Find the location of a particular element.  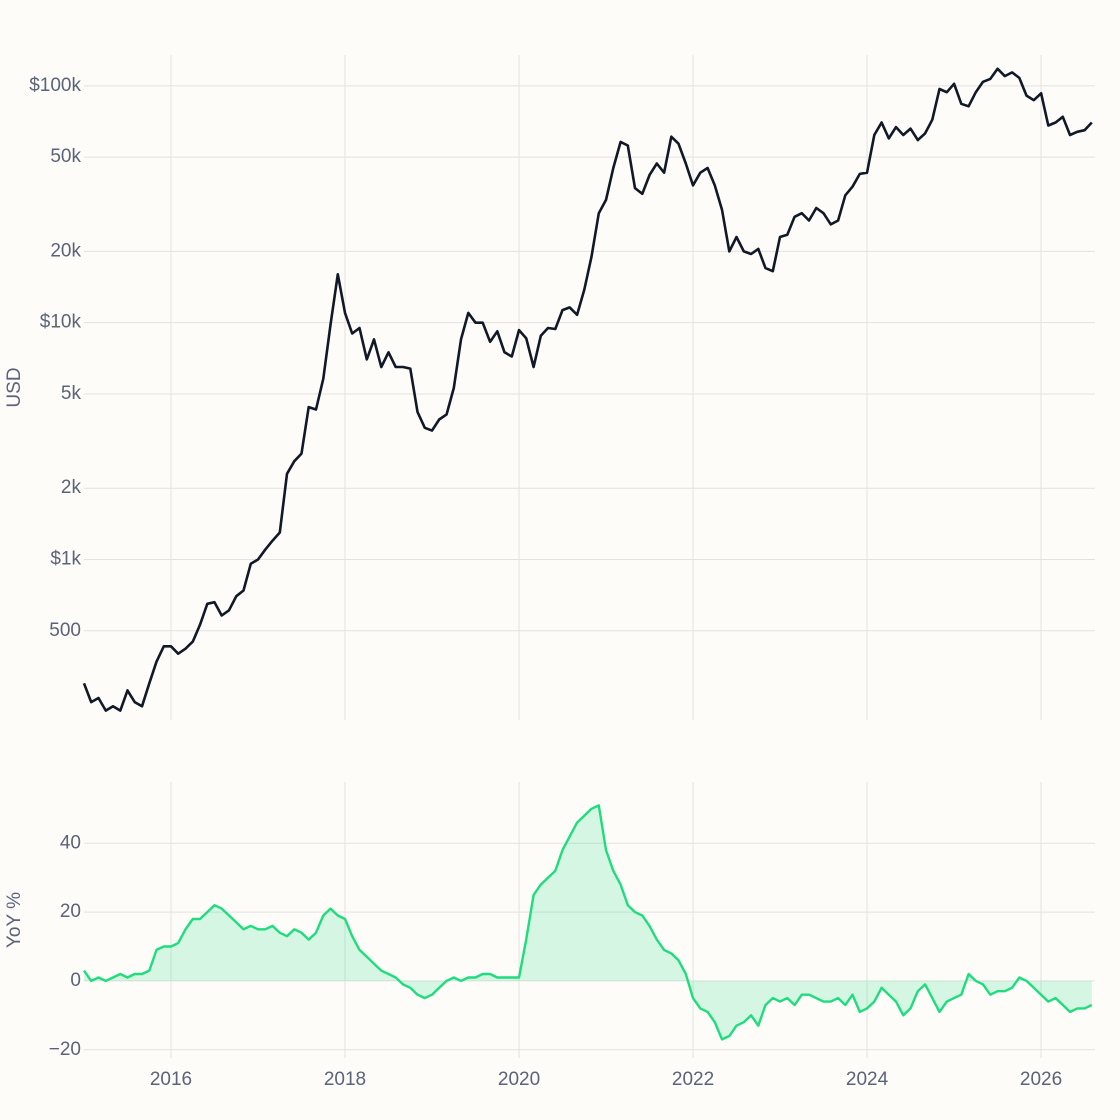

y-tick-label: 5k is located at coordinates (71, 393).